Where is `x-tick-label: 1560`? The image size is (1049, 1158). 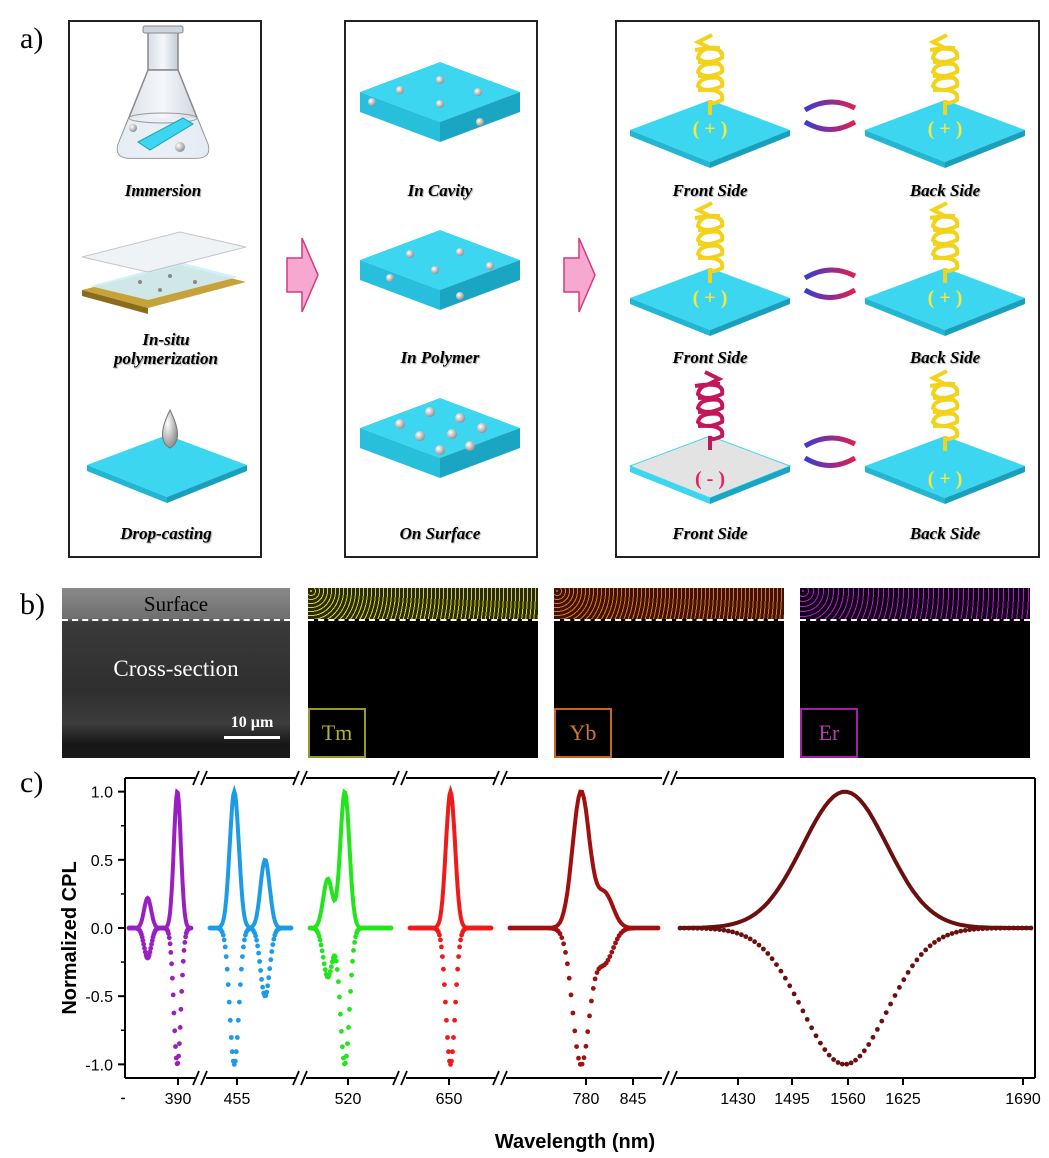
x-tick-label: 1560 is located at coordinates (848, 1099).